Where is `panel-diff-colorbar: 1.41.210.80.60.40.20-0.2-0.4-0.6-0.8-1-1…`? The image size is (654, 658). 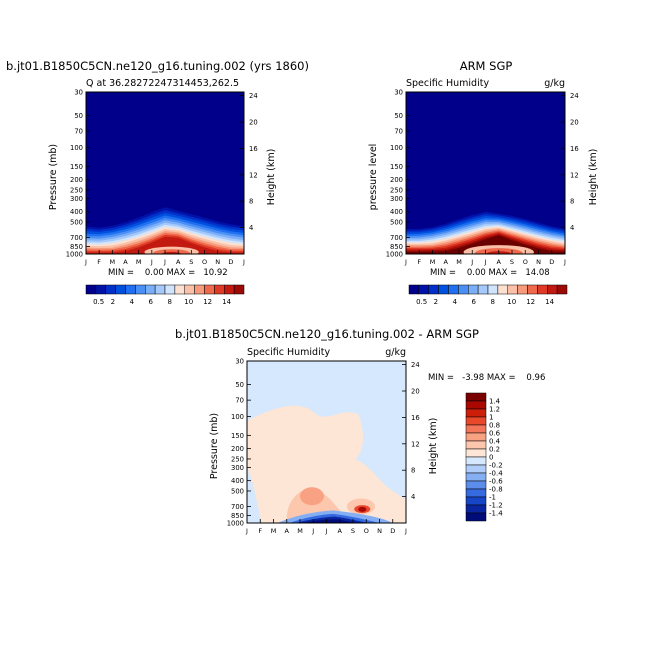 panel-diff-colorbar: 1.41.210.80.60.40.20-0.2-0.4-0.6-0.8-1-1… is located at coordinates (484, 457).